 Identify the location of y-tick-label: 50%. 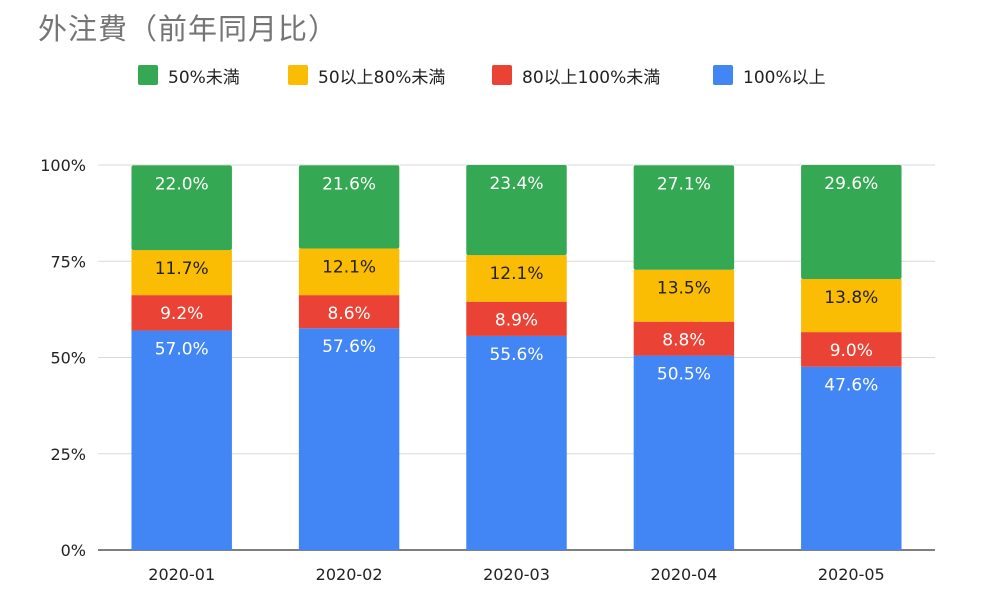
(68, 358).